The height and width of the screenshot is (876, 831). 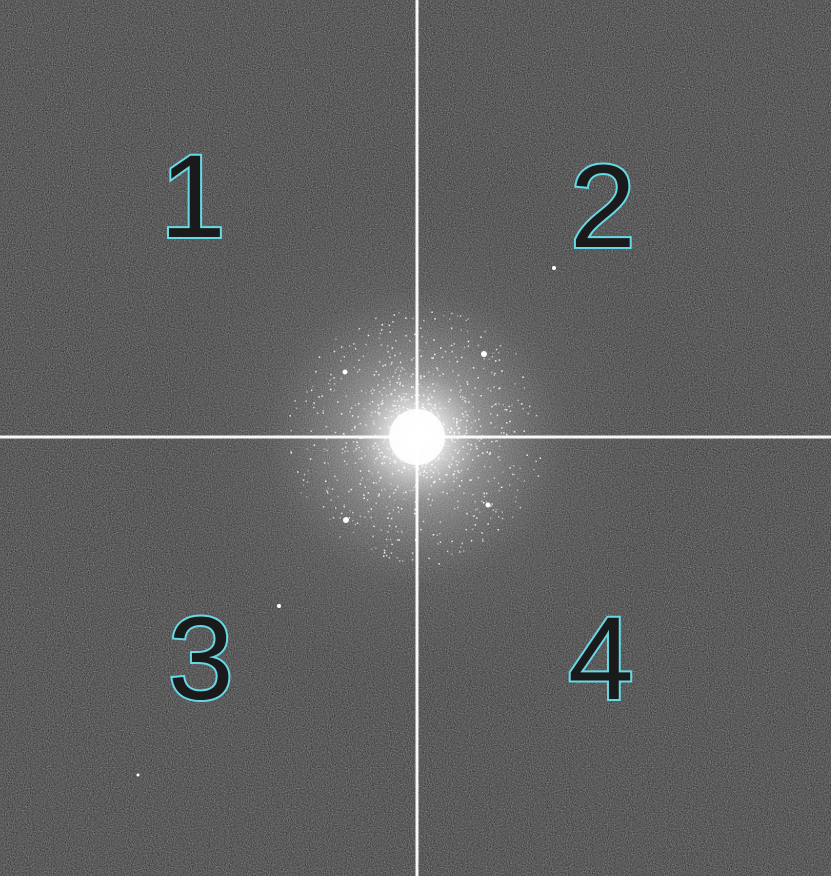 What do you see at coordinates (193, 197) in the screenshot?
I see `quadrant-label-1: 1` at bounding box center [193, 197].